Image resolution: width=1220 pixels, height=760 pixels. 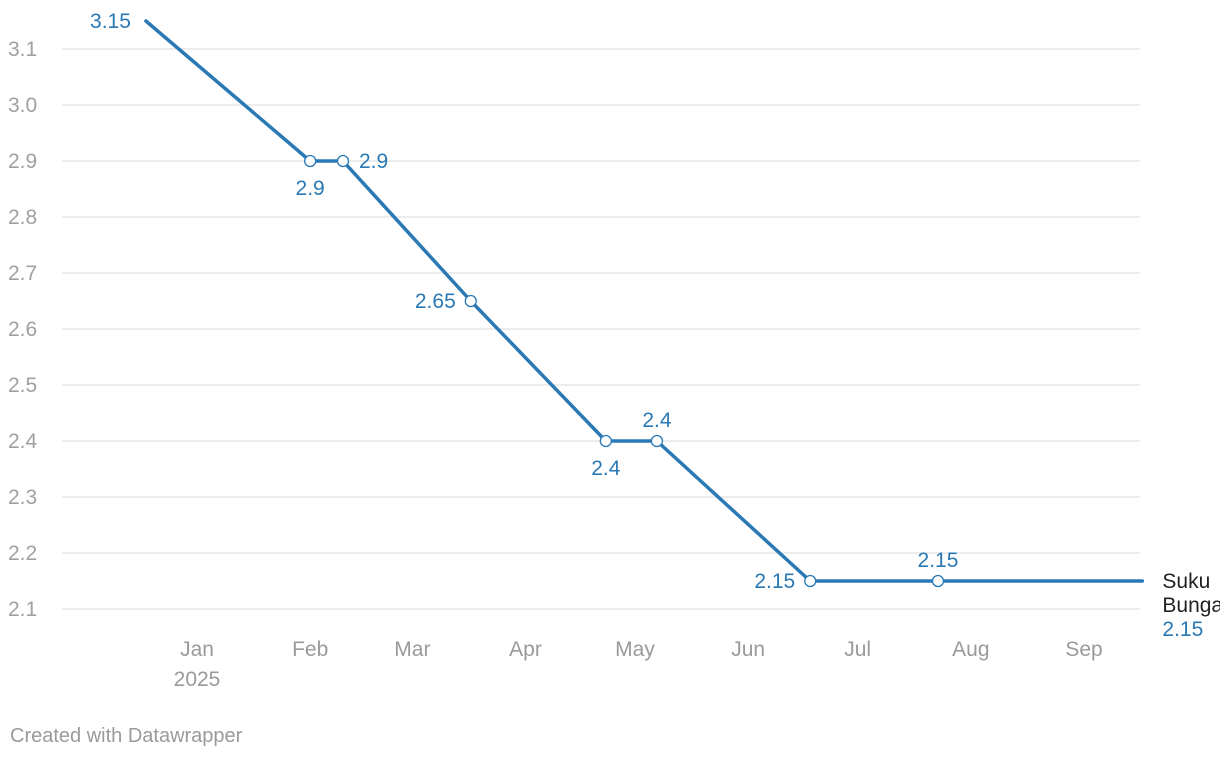 I want to click on y-tick-label: 2.5, so click(x=22, y=385).